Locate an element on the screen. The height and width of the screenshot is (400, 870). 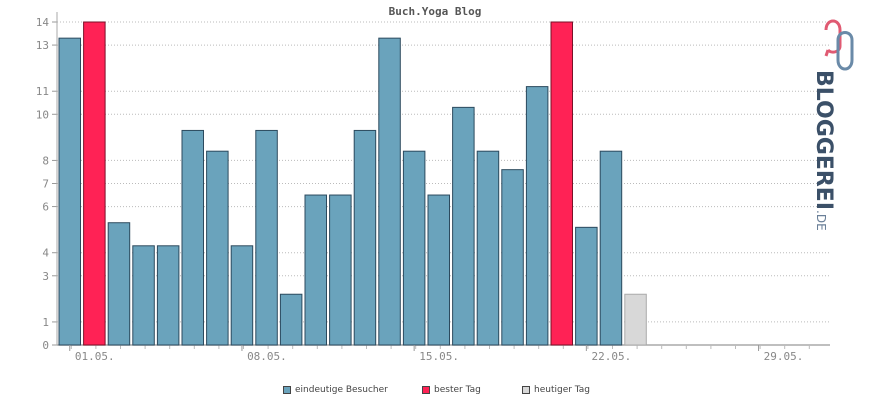
y-tick-label: 6 is located at coordinates (45, 207).